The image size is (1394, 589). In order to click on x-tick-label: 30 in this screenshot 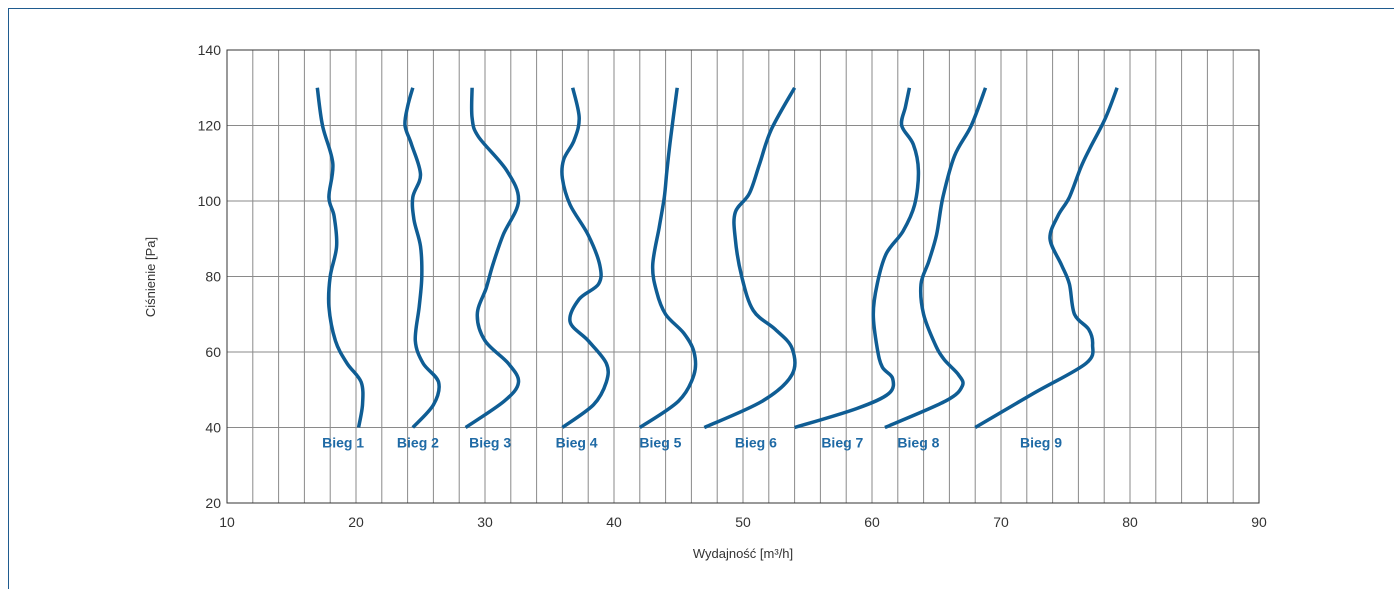, I will do `click(485, 522)`.